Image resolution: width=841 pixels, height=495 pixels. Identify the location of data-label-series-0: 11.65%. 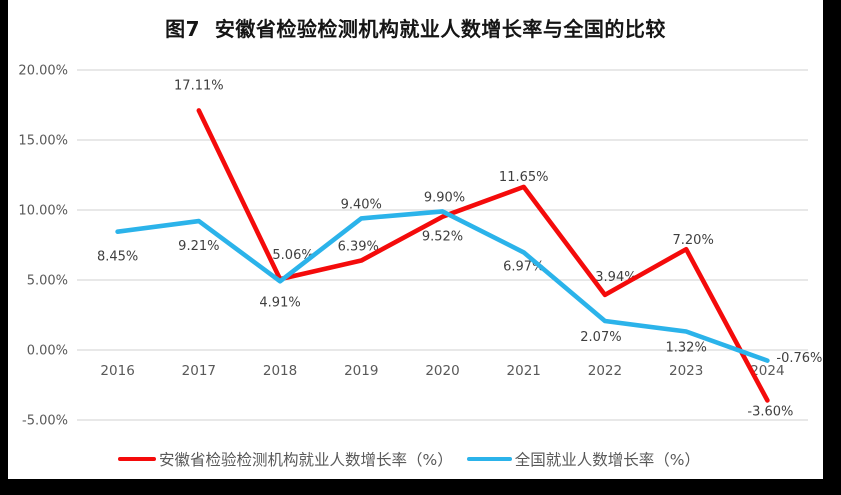
(524, 177).